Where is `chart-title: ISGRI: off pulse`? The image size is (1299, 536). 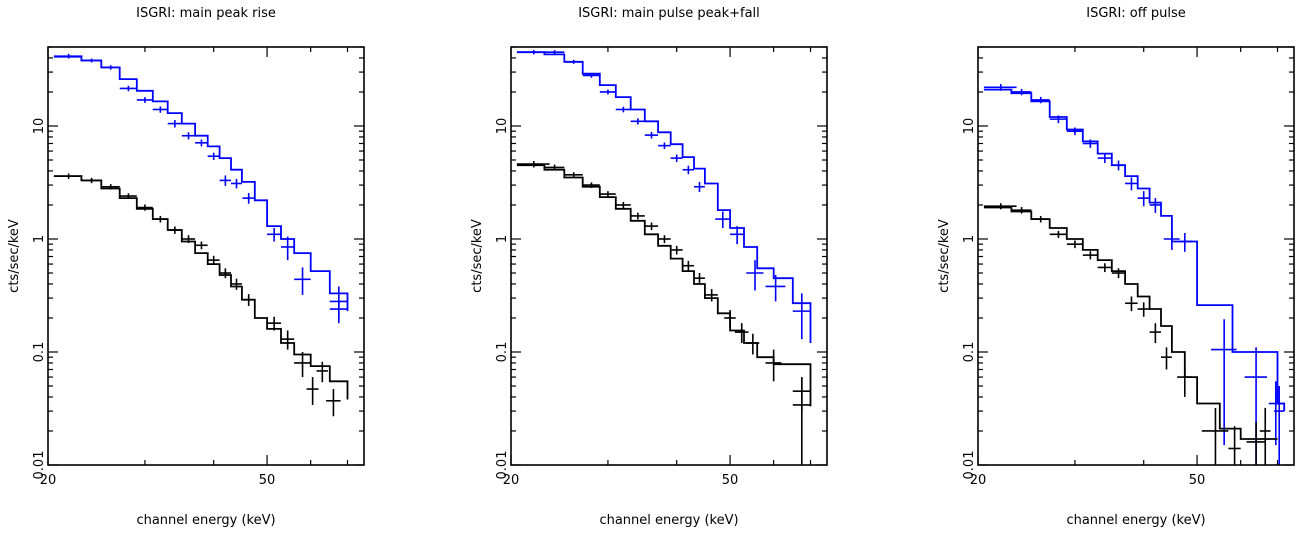 chart-title: ISGRI: off pulse is located at coordinates (1135, 13).